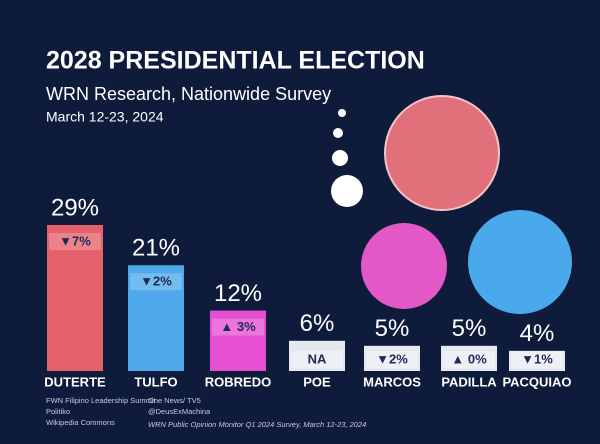 The width and height of the screenshot is (600, 444). Describe the element at coordinates (105, 117) in the screenshot. I see `chart-date: March 12-23, 2024` at that location.